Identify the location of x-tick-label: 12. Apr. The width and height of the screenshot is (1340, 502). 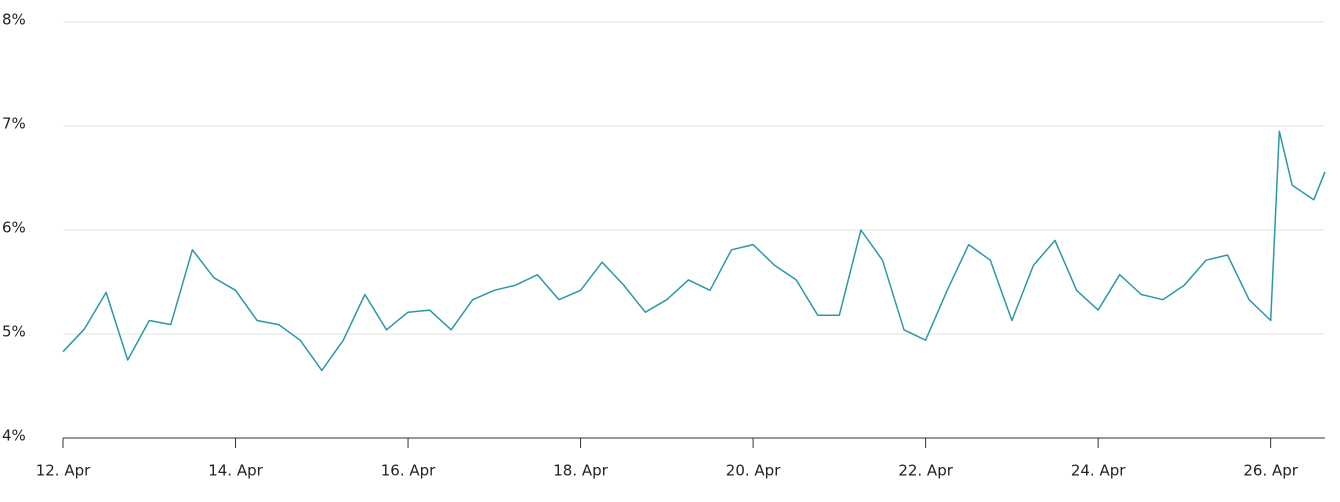
(63, 471).